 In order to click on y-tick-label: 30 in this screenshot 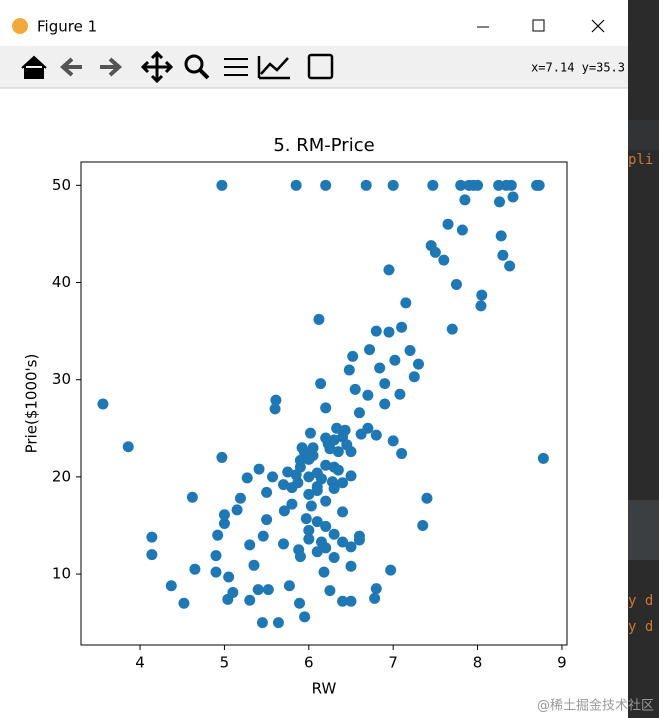, I will do `click(61, 379)`.